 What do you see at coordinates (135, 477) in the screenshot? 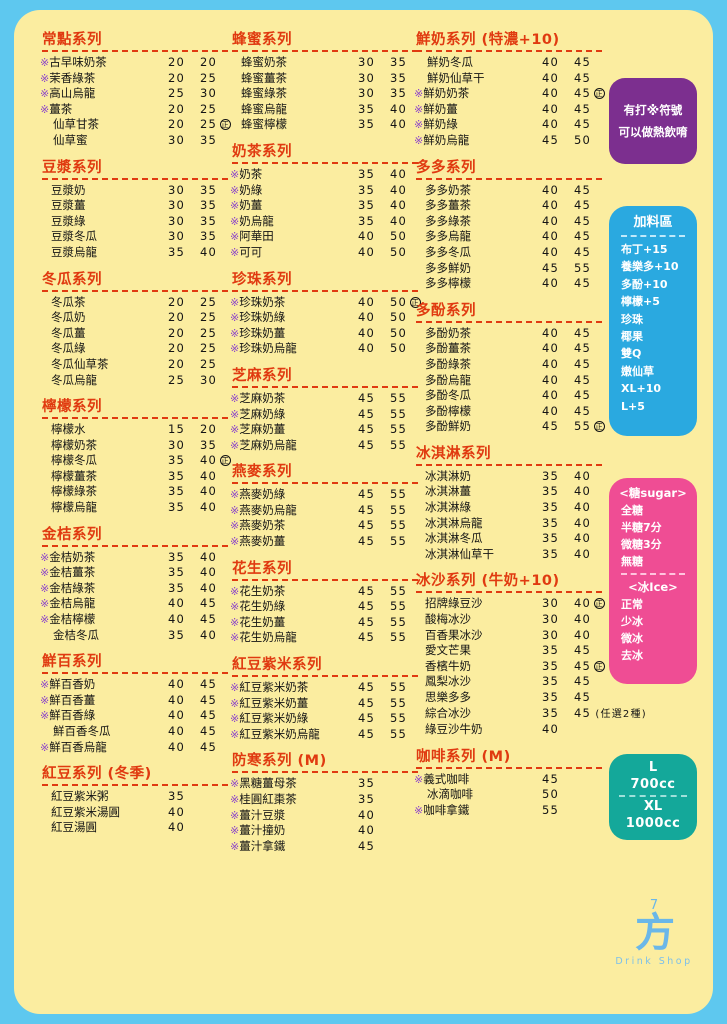
I see `menu-item-row: 檸檬薑茶 35 40` at bounding box center [135, 477].